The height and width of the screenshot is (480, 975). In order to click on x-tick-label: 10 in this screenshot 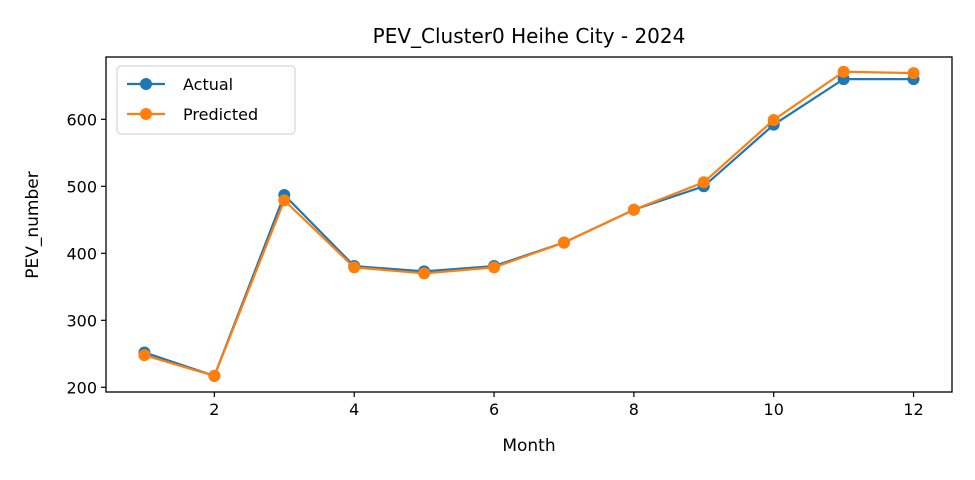, I will do `click(774, 409)`.